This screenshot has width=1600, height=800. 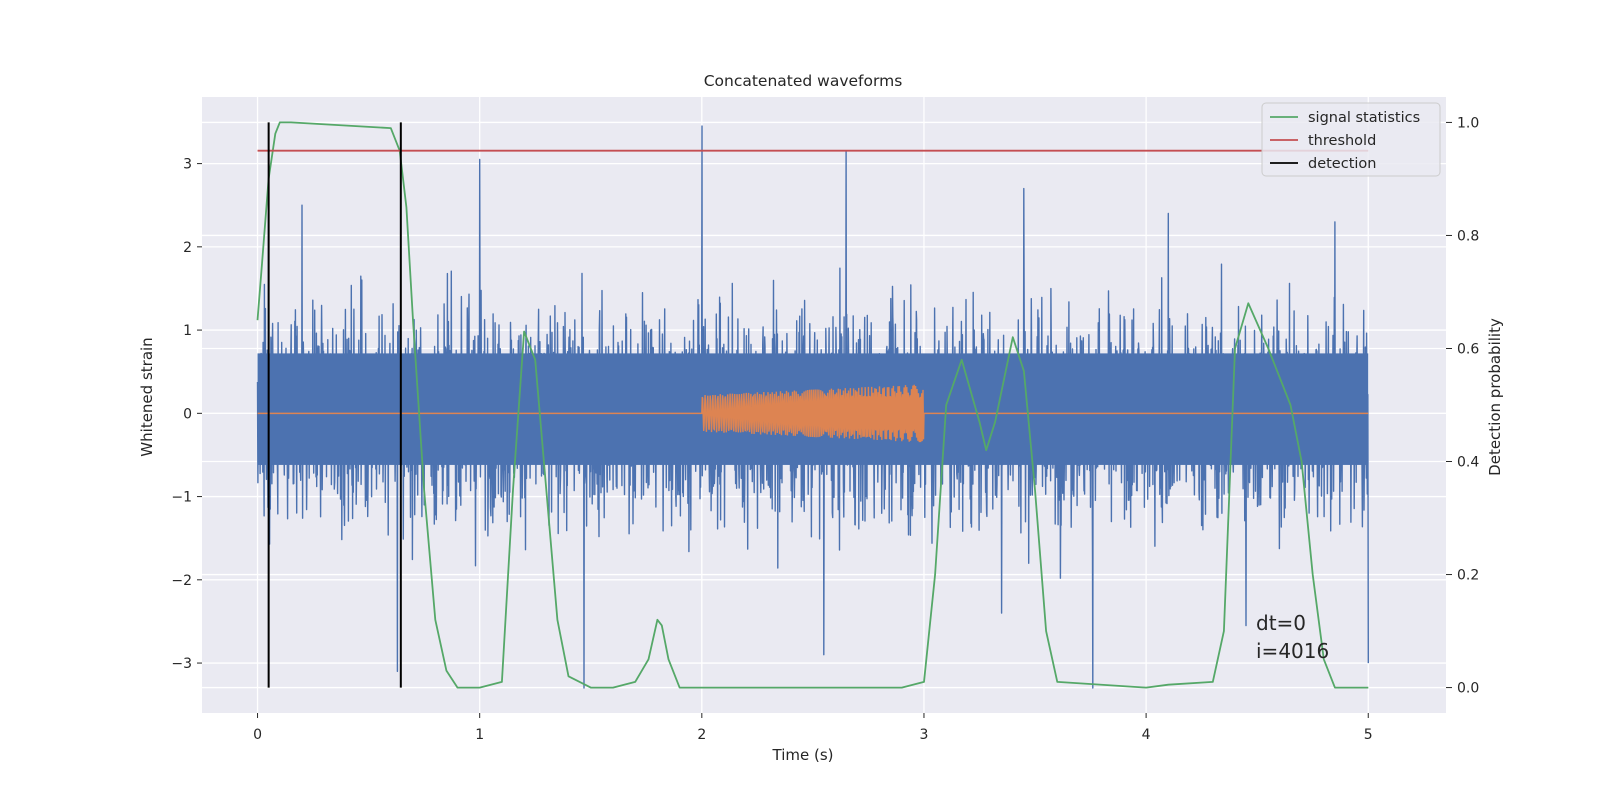 What do you see at coordinates (924, 735) in the screenshot?
I see `x-tick-label: 3` at bounding box center [924, 735].